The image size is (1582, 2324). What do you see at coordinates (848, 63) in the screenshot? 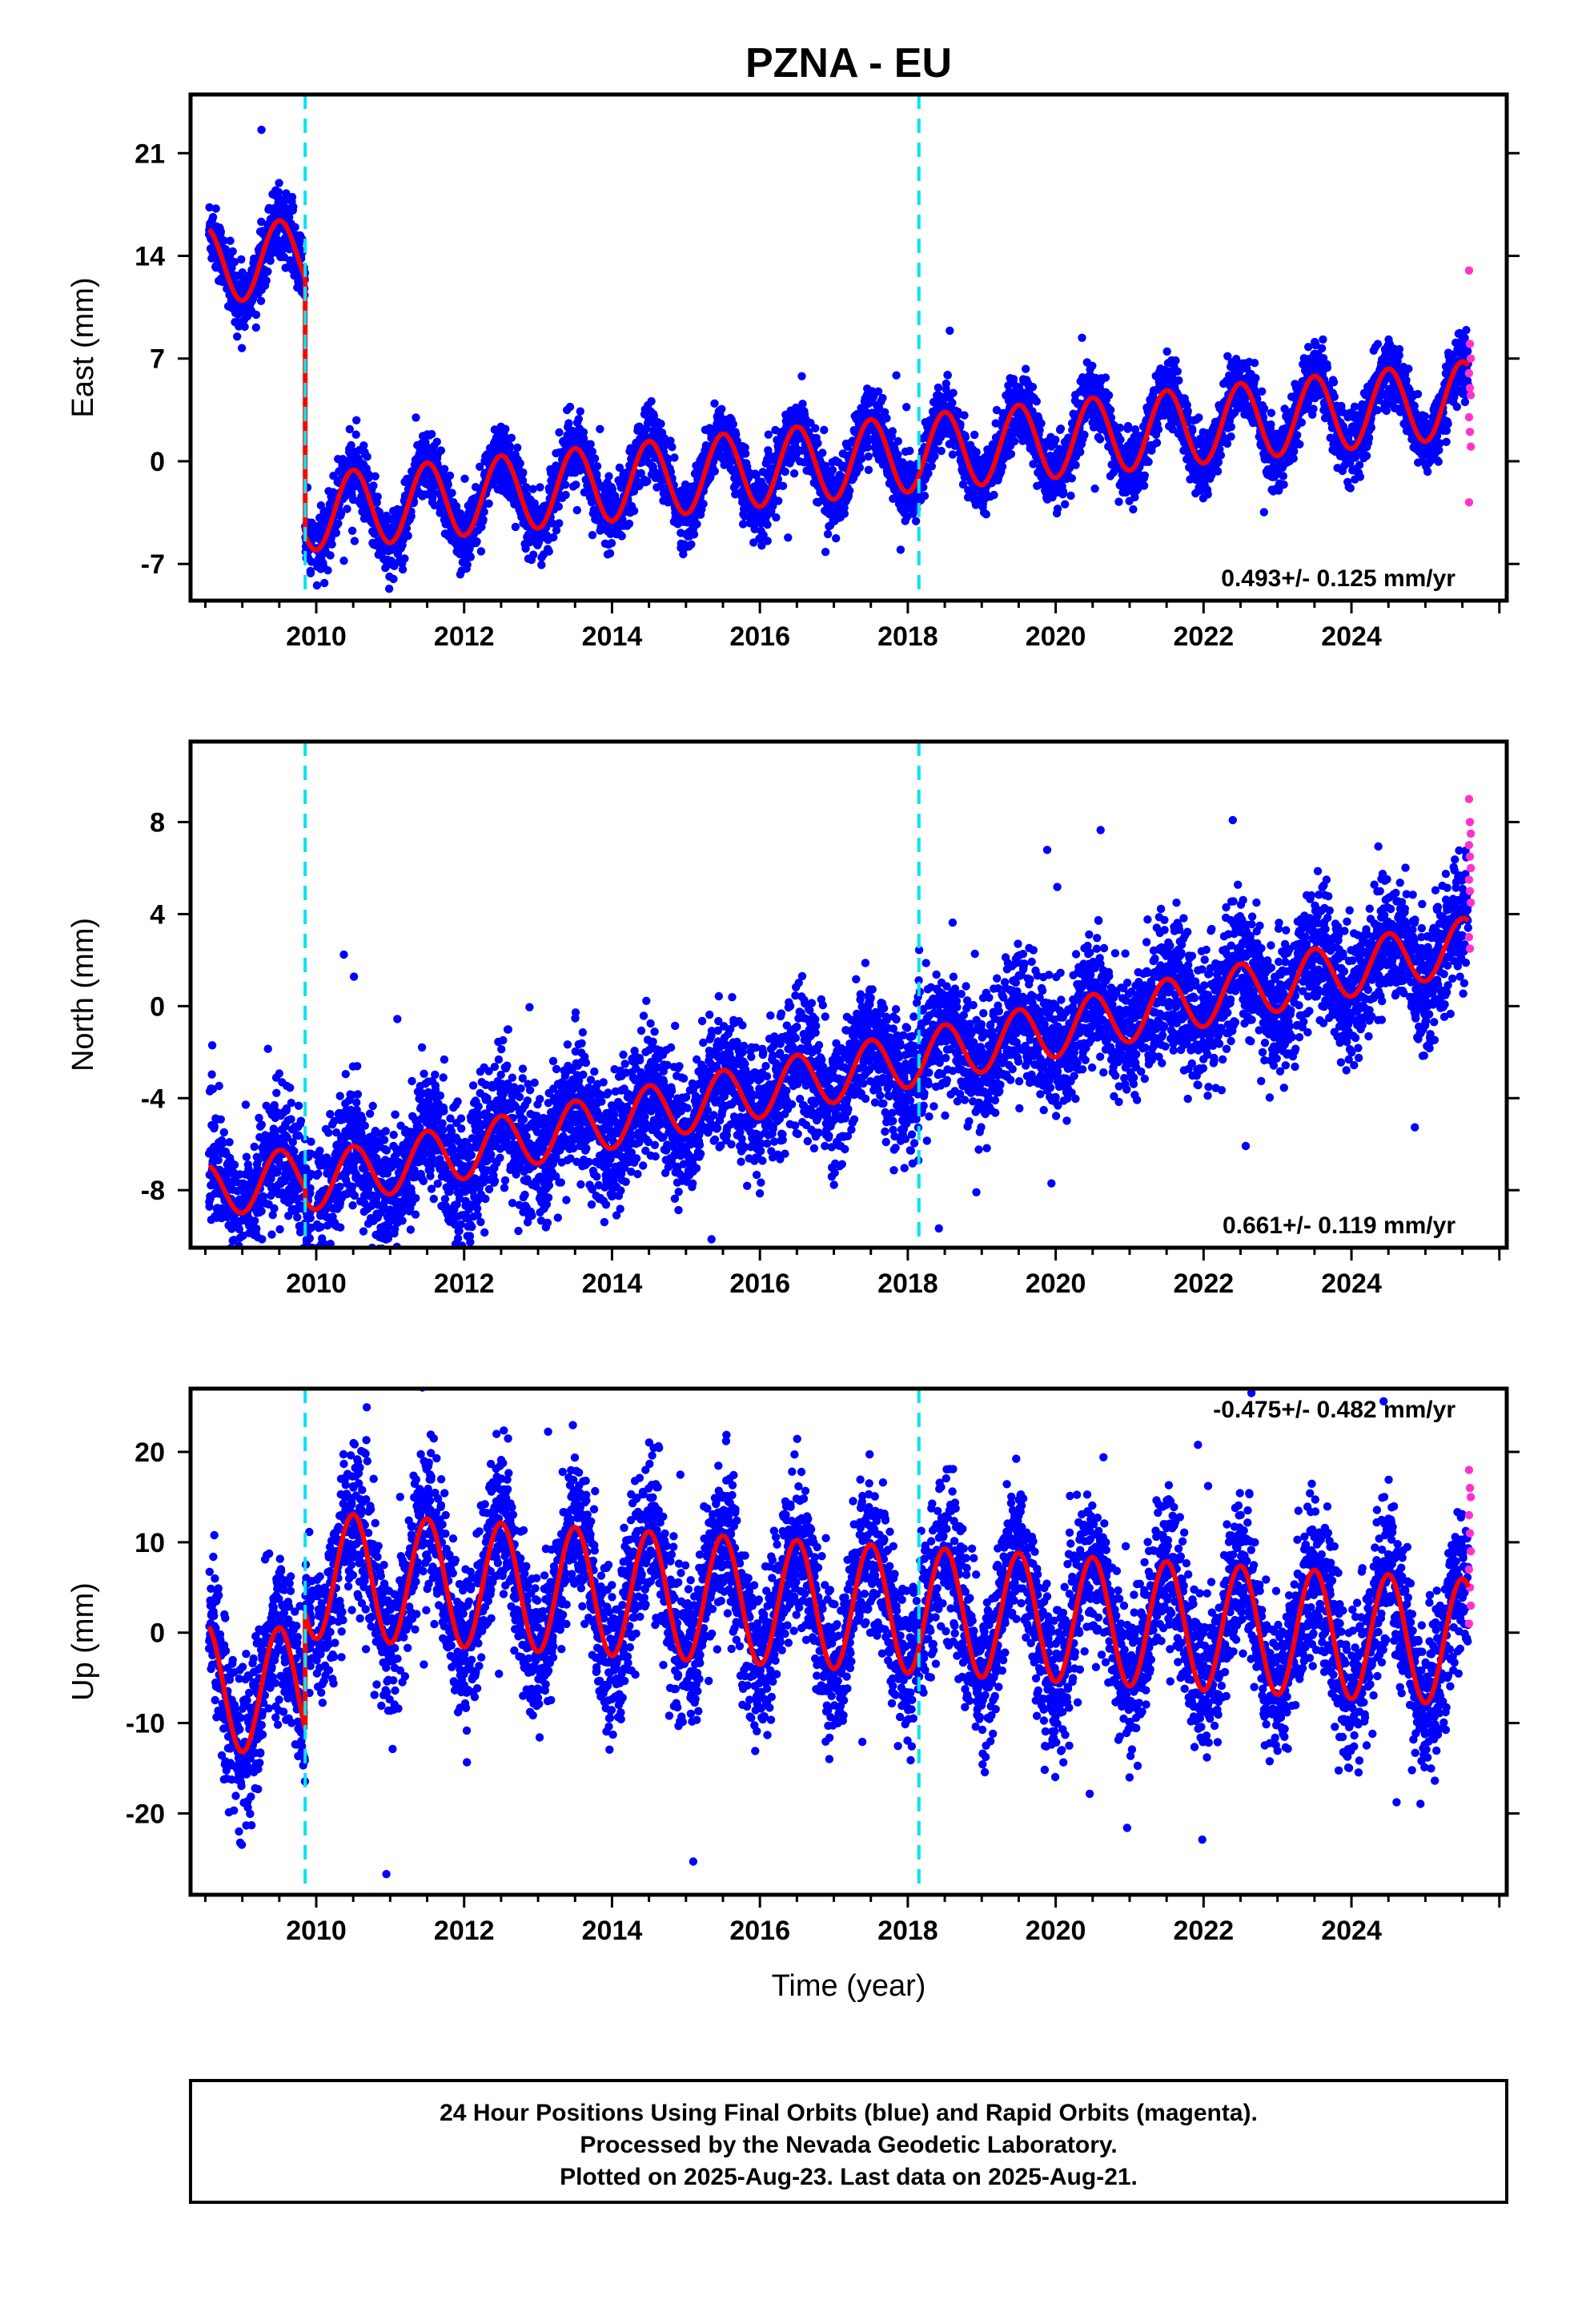
I see `chart-title: PZNA - EU` at bounding box center [848, 63].